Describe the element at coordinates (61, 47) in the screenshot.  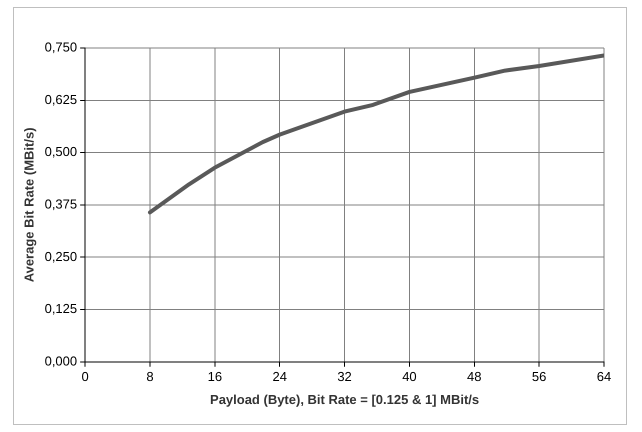
I see `y-tick-label: 0,750` at that location.